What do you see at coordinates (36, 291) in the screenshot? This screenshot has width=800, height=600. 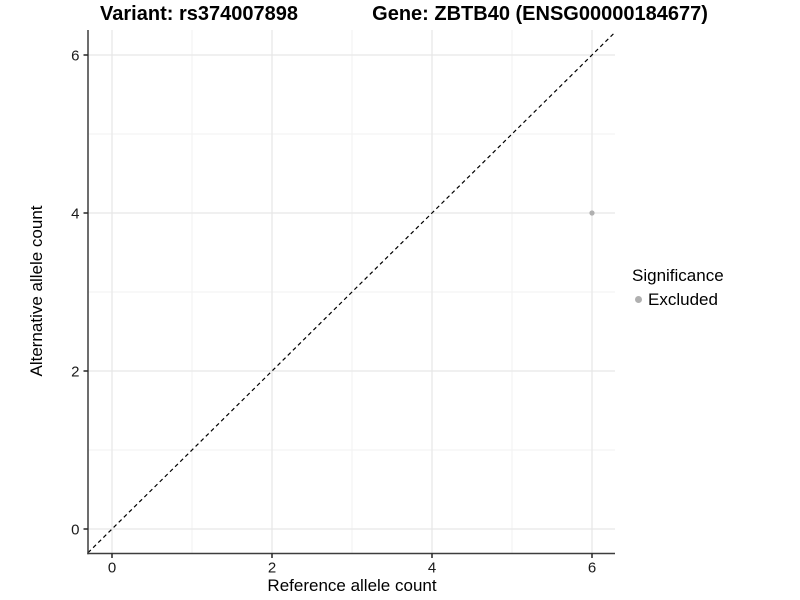 I see `y-axis-title: Alternative allele count` at bounding box center [36, 291].